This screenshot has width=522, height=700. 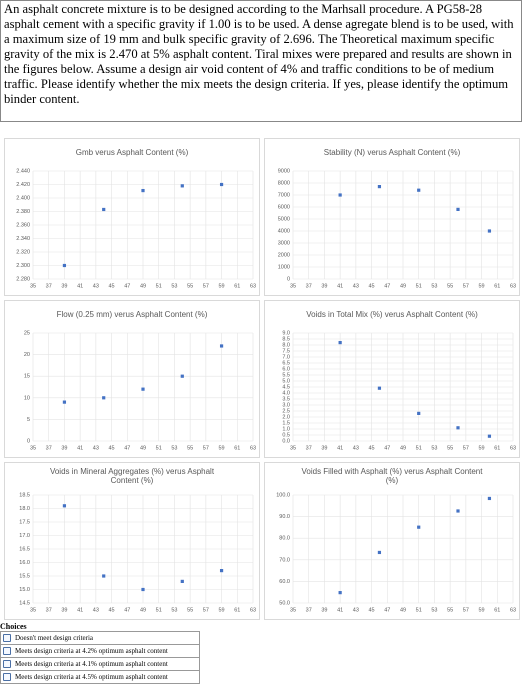 I want to click on y-tick-label: 17.5, so click(x=24, y=522).